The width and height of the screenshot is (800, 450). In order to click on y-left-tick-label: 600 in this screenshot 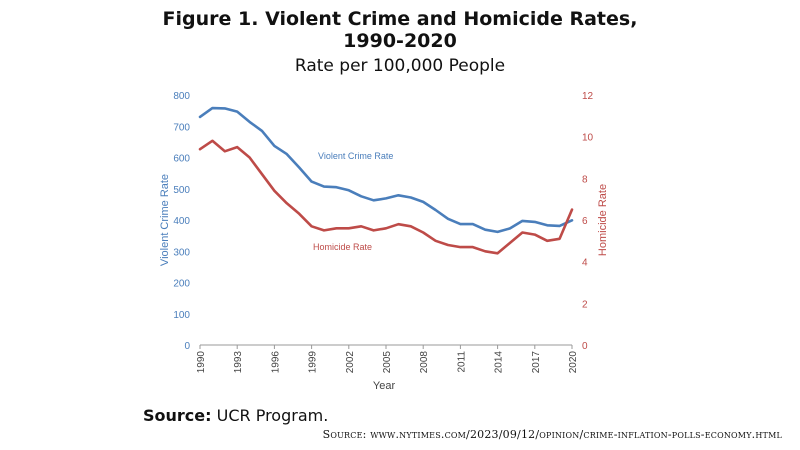, I will do `click(181, 159)`.